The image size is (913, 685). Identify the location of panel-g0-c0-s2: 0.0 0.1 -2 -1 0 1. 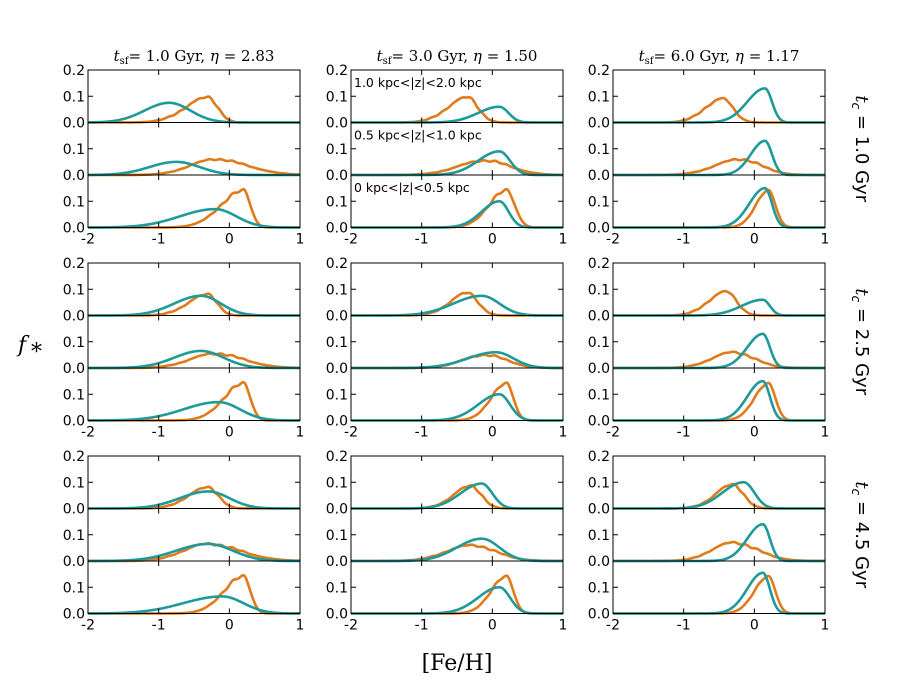
(183, 211).